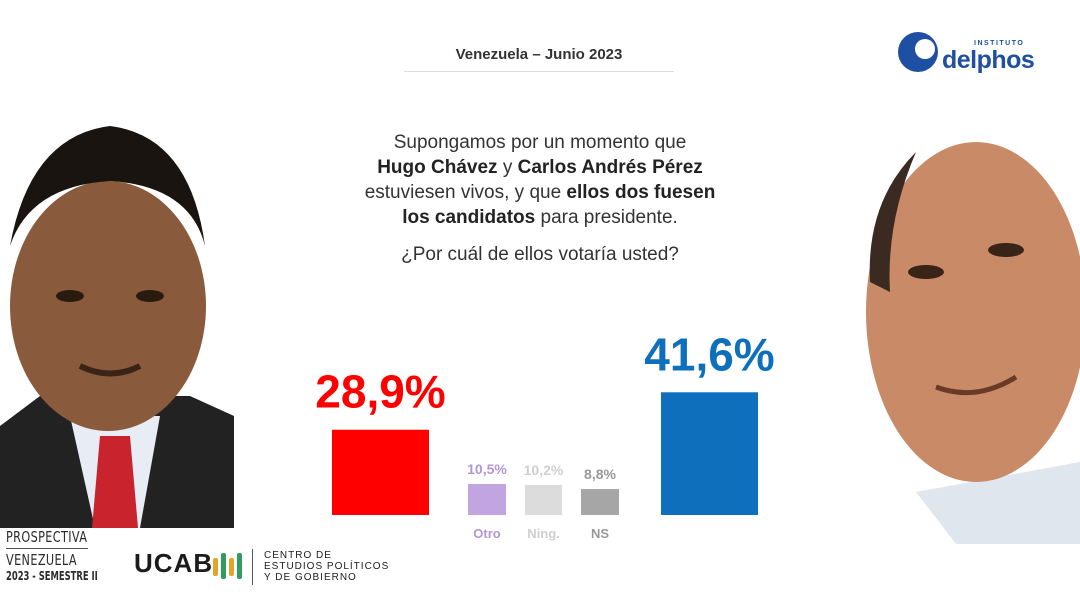  What do you see at coordinates (709, 354) in the screenshot?
I see `value-label-5: 41,6%` at bounding box center [709, 354].